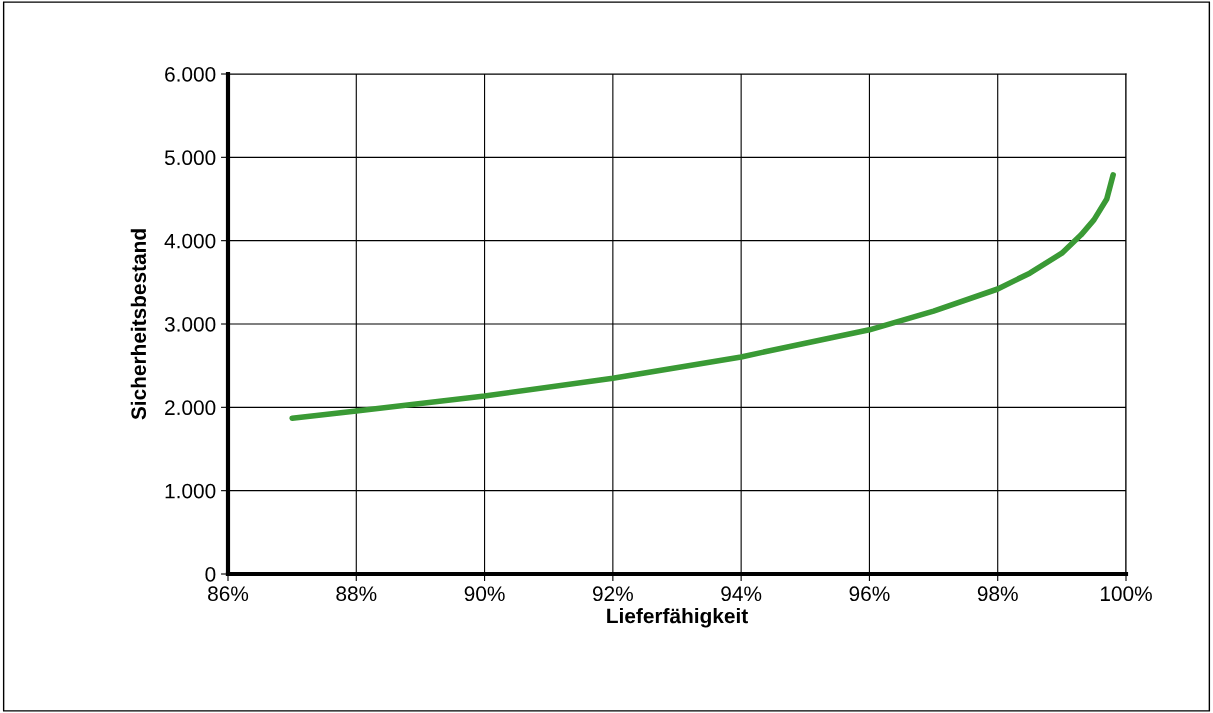  Describe the element at coordinates (356, 594) in the screenshot. I see `x-tick-label: 88%` at that location.